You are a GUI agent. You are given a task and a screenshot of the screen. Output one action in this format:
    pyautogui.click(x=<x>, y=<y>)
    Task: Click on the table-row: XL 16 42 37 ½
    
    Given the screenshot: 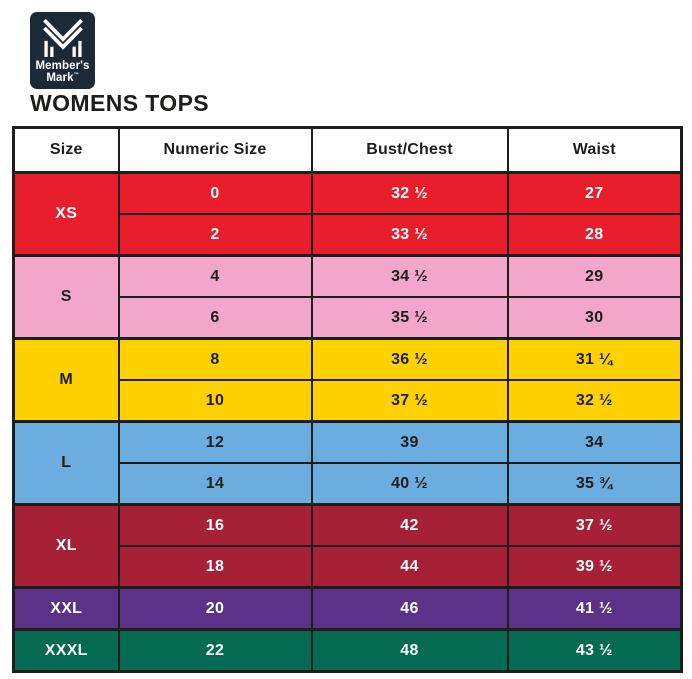 What is the action you would take?
    pyautogui.click(x=347, y=546)
    